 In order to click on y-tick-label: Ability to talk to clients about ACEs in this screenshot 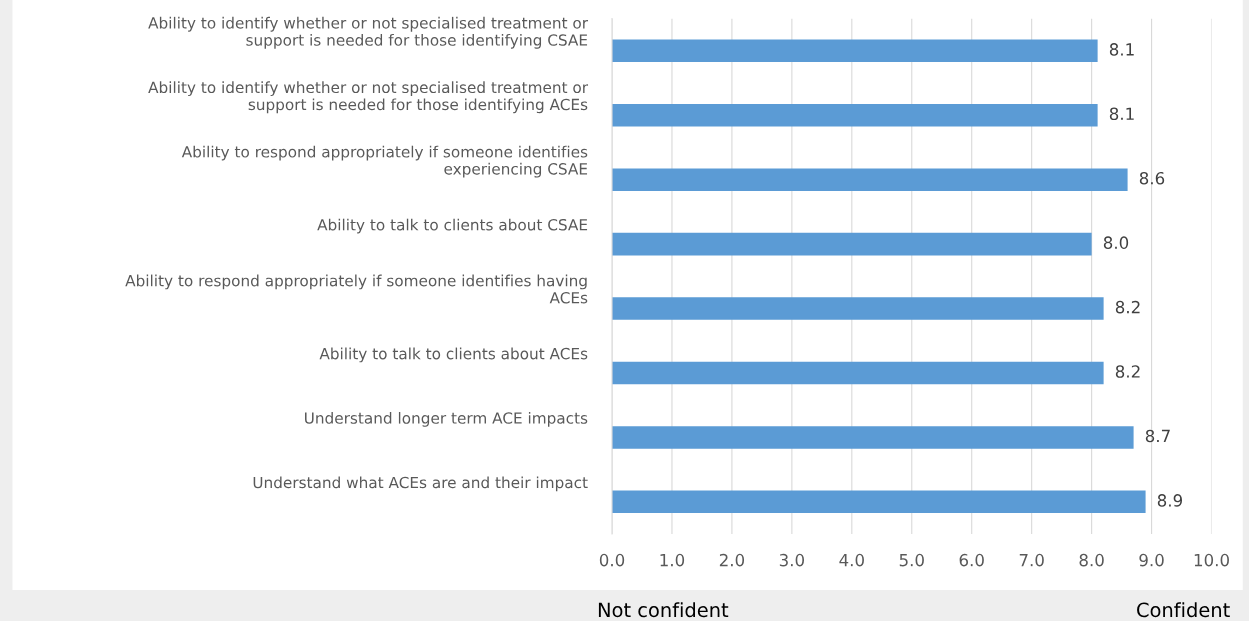, I will do `click(453, 355)`.